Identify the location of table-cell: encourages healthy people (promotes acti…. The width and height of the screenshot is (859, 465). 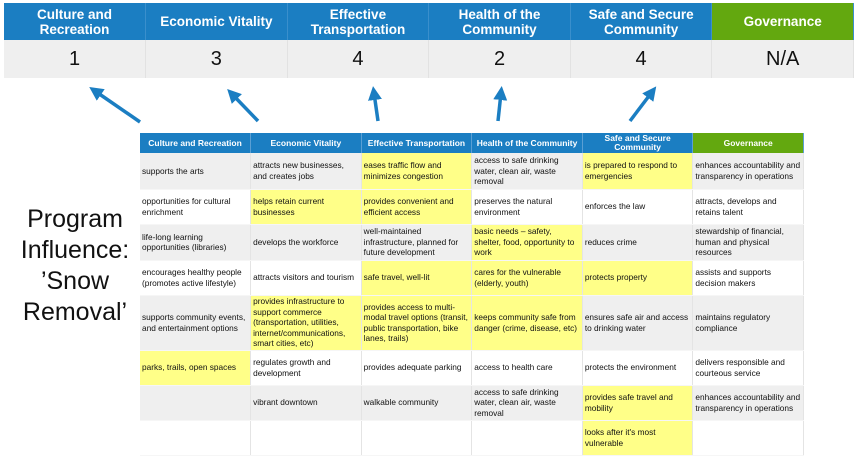
(196, 278).